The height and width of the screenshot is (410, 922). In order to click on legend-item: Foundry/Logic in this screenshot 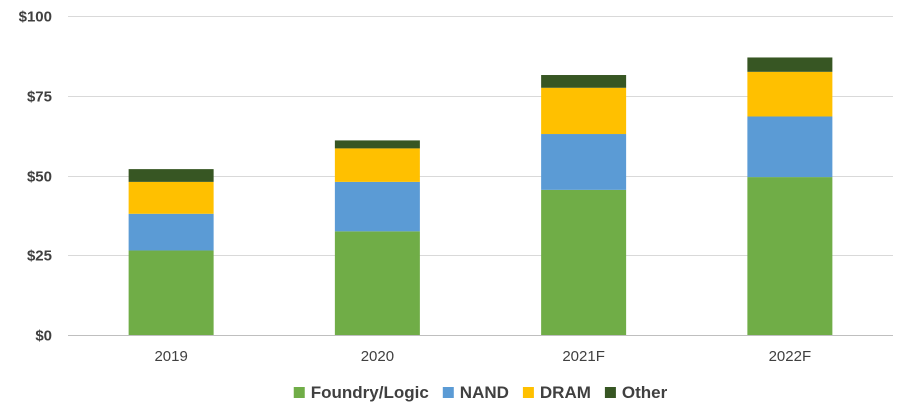, I will do `click(361, 392)`.